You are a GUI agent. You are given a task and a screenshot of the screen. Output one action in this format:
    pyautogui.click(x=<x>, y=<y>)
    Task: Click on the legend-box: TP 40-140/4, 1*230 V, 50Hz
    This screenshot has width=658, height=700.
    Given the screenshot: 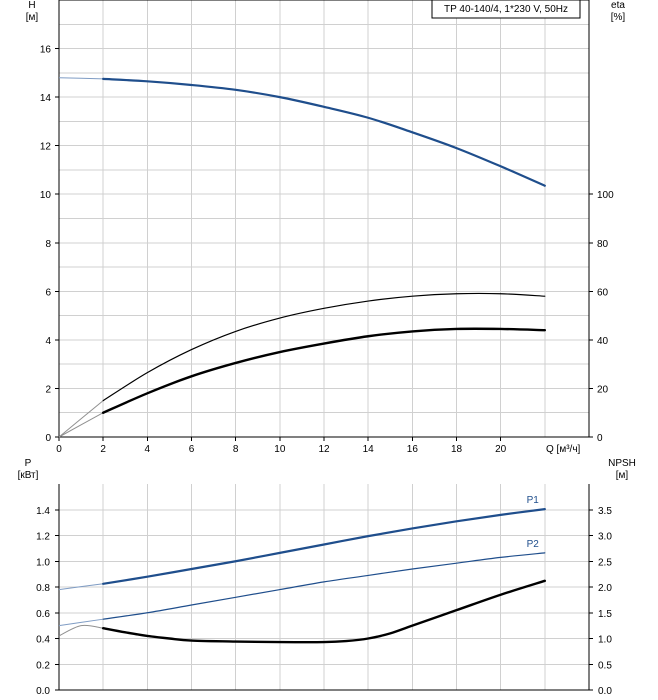 What is the action you would take?
    pyautogui.click(x=506, y=9)
    